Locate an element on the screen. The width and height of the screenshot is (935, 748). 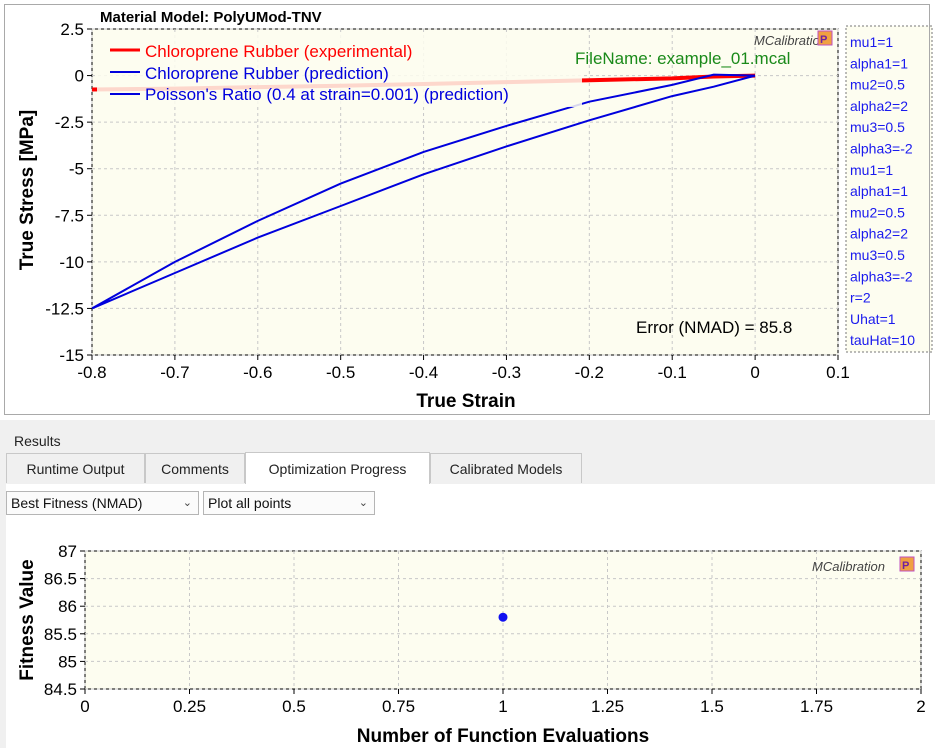
metric-select: Best Fitness (NMAD) ⌄ is located at coordinates (102, 503).